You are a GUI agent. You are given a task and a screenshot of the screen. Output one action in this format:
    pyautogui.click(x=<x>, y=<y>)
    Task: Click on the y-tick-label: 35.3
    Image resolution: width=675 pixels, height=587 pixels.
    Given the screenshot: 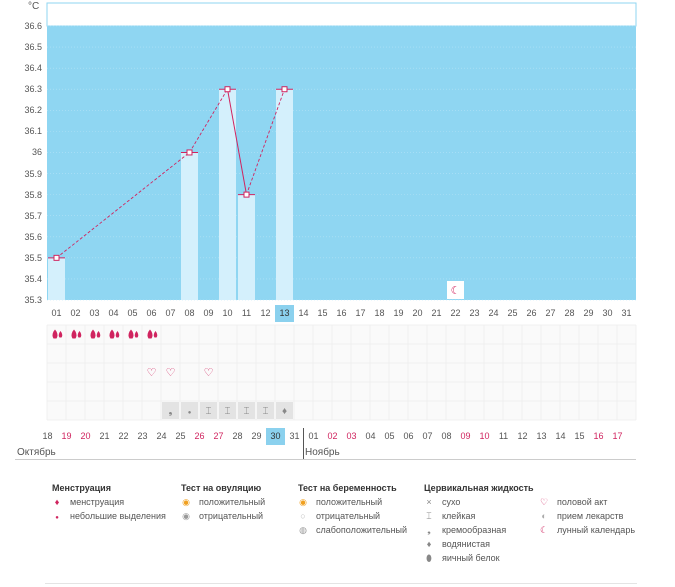 What is the action you would take?
    pyautogui.click(x=33, y=300)
    